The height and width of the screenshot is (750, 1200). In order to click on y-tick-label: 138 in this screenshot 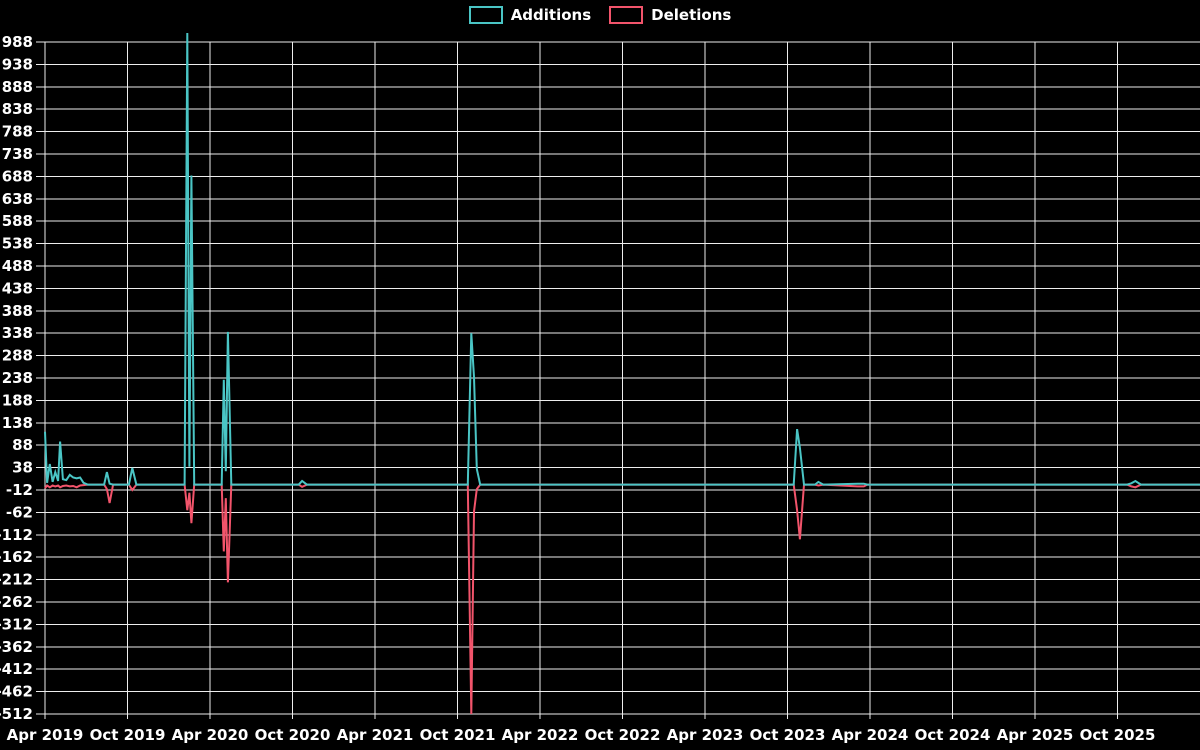, I will do `click(17, 423)`.